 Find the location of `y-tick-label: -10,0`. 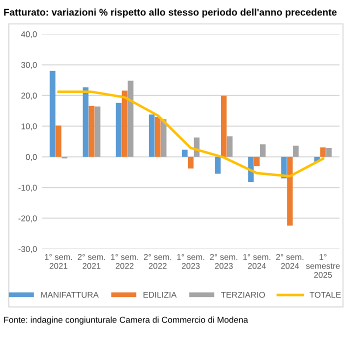

y-tick-label: -10,0 is located at coordinates (27, 188).